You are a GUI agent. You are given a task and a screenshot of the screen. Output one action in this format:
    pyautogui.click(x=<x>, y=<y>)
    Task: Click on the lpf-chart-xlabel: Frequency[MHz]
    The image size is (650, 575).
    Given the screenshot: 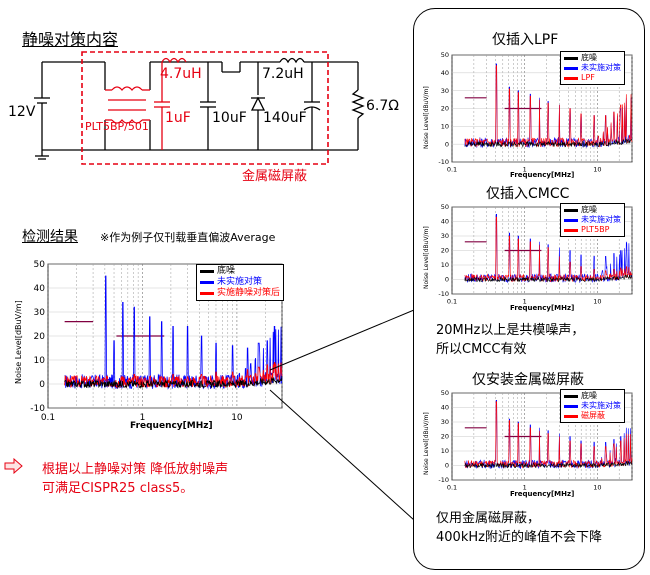 What is the action you would take?
    pyautogui.click(x=542, y=175)
    